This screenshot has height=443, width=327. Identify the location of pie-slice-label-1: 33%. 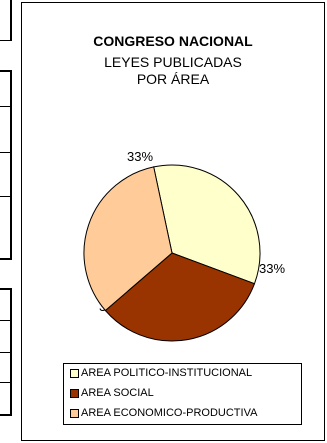
(140, 156).